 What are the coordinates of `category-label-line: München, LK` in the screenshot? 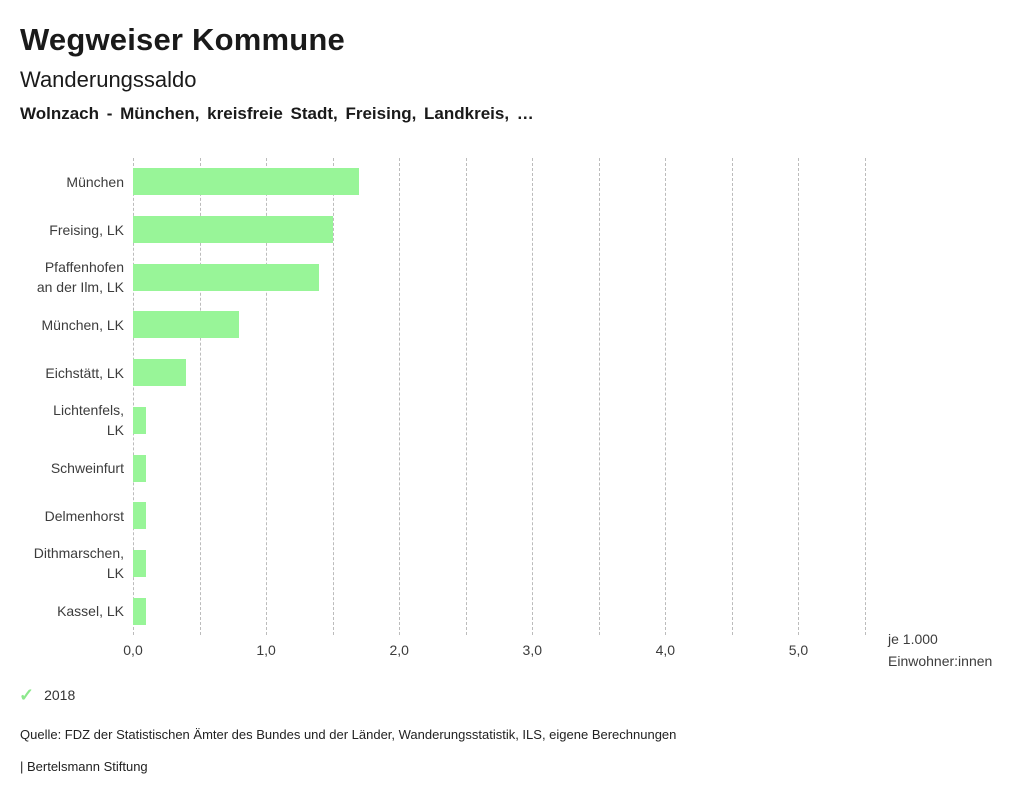 It's located at (83, 324).